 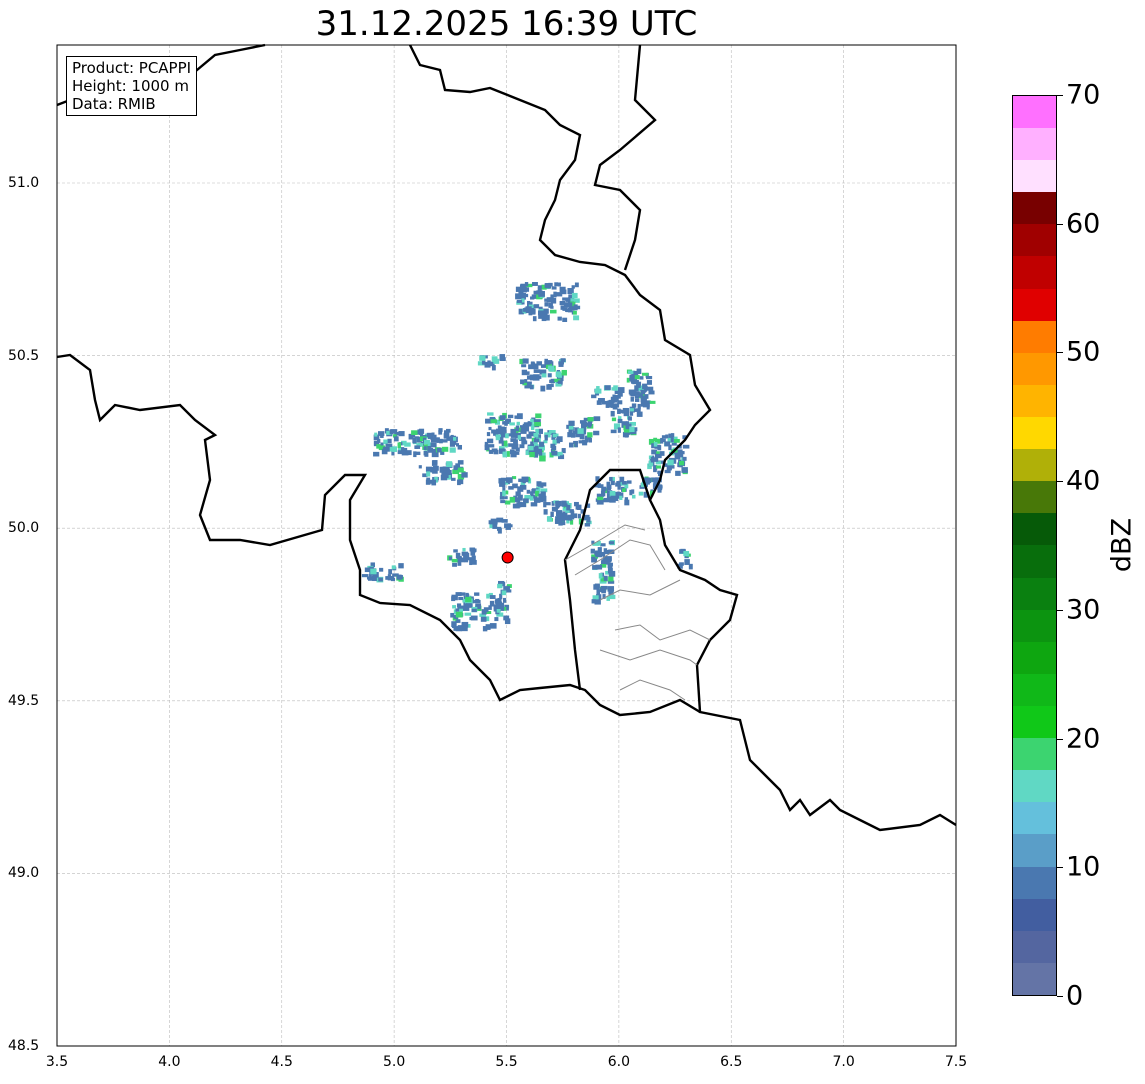 I want to click on x-tick-label: 5.5, so click(x=506, y=1062).